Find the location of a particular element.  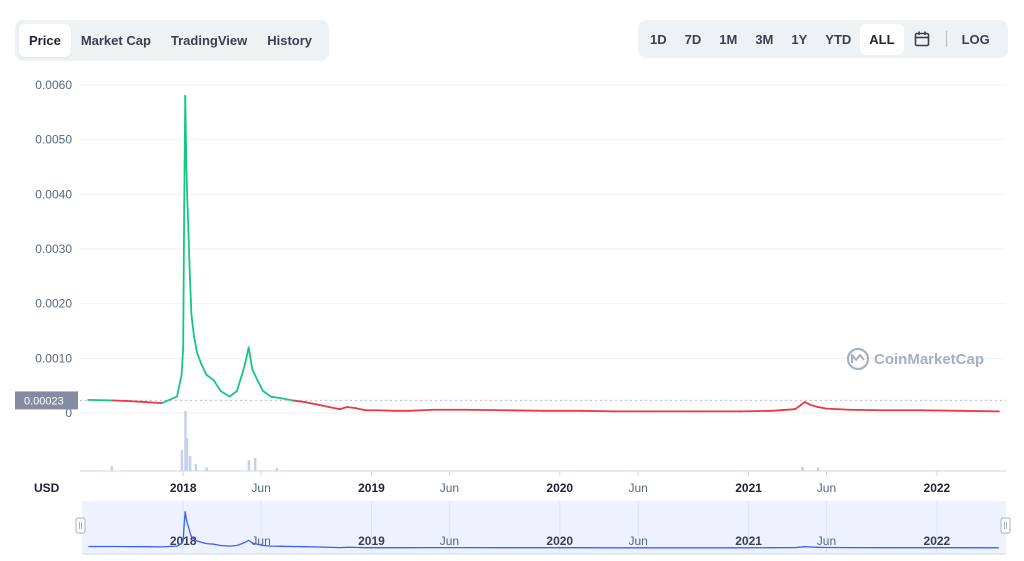

range-1m-button: 1M is located at coordinates (728, 39).